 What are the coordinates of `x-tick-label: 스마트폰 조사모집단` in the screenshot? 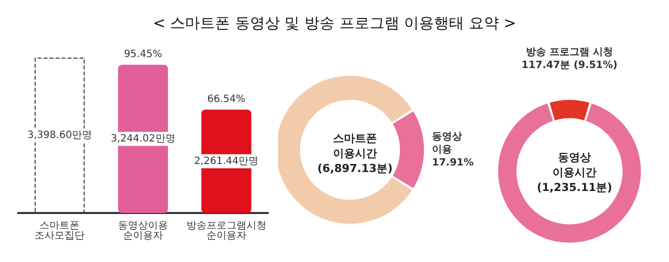 It's located at (59, 231).